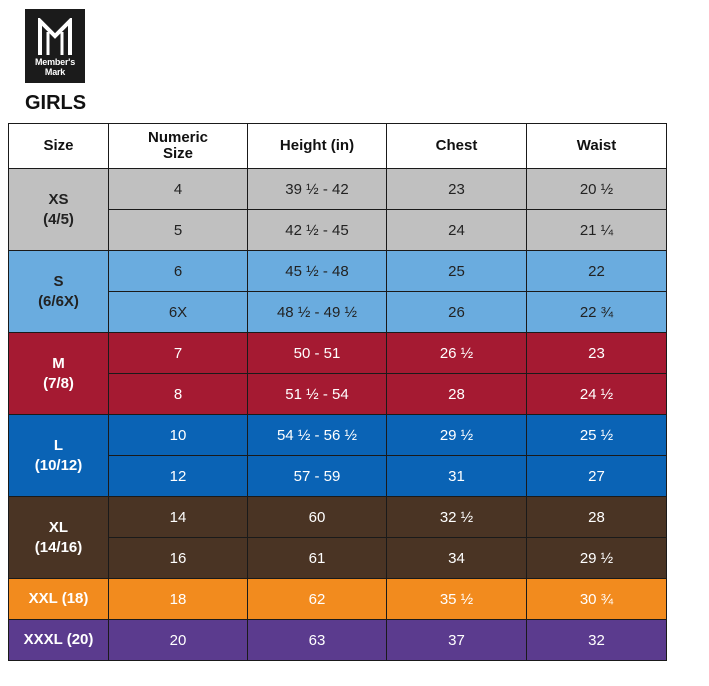 The image size is (709, 686). Describe the element at coordinates (317, 353) in the screenshot. I see `height-cell: 50 - 51` at that location.